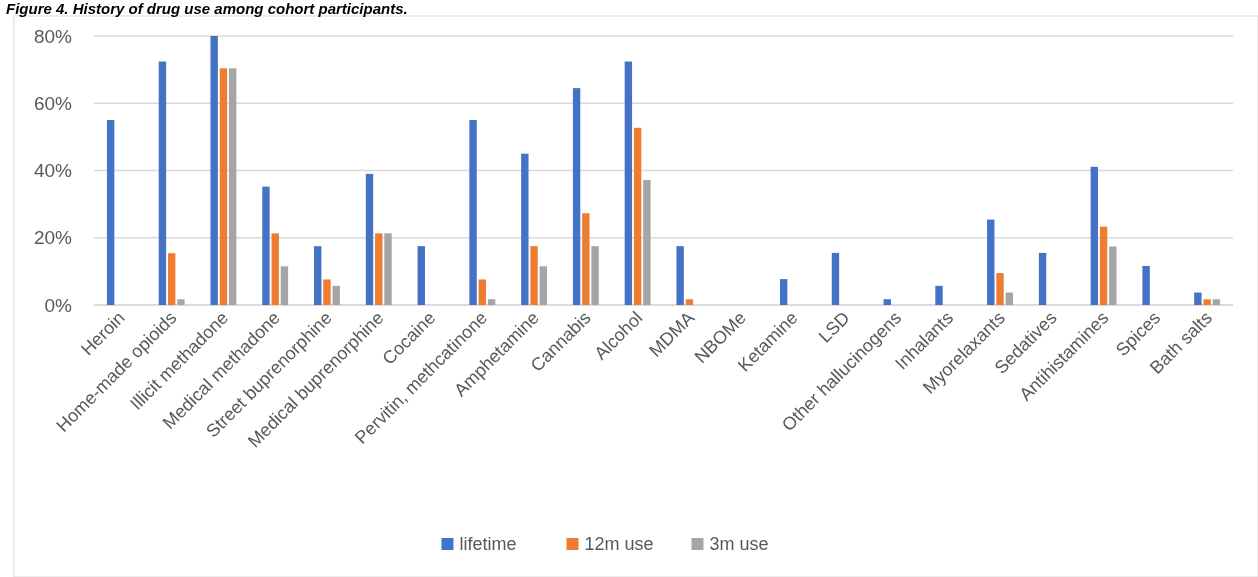 This screenshot has width=1258, height=577. Describe the element at coordinates (53, 238) in the screenshot. I see `y-tick-label: 20%` at that location.